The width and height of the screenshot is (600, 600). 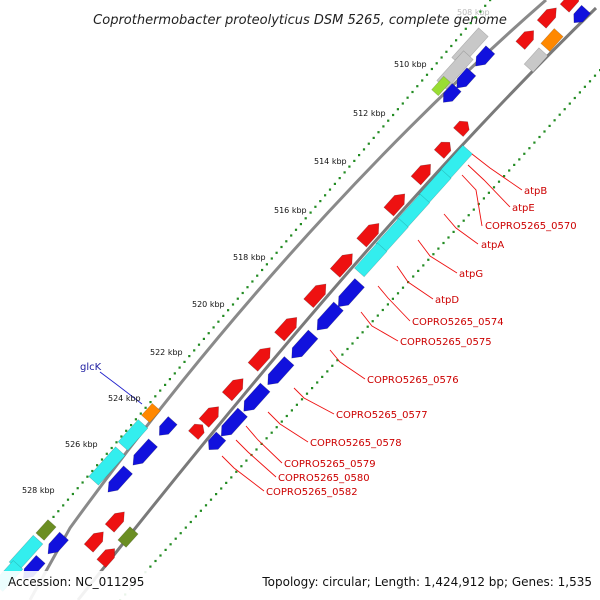 What do you see at coordinates (330, 464) in the screenshot?
I see `gene-label-copro5265-0579: COPRO5265_0579` at bounding box center [330, 464].